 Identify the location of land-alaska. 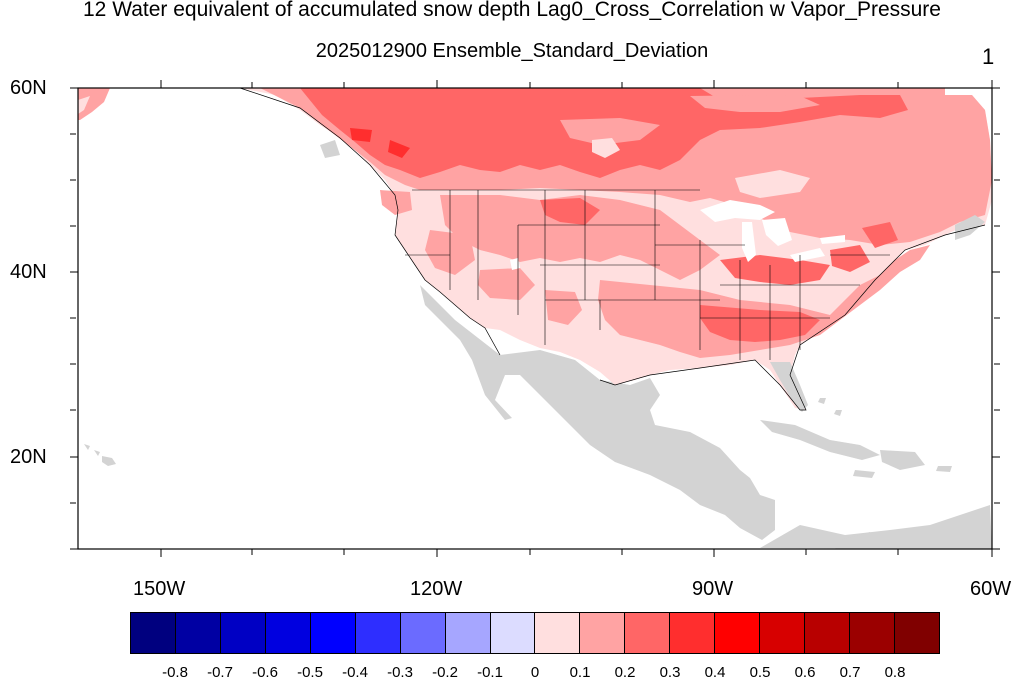
(94, 104).